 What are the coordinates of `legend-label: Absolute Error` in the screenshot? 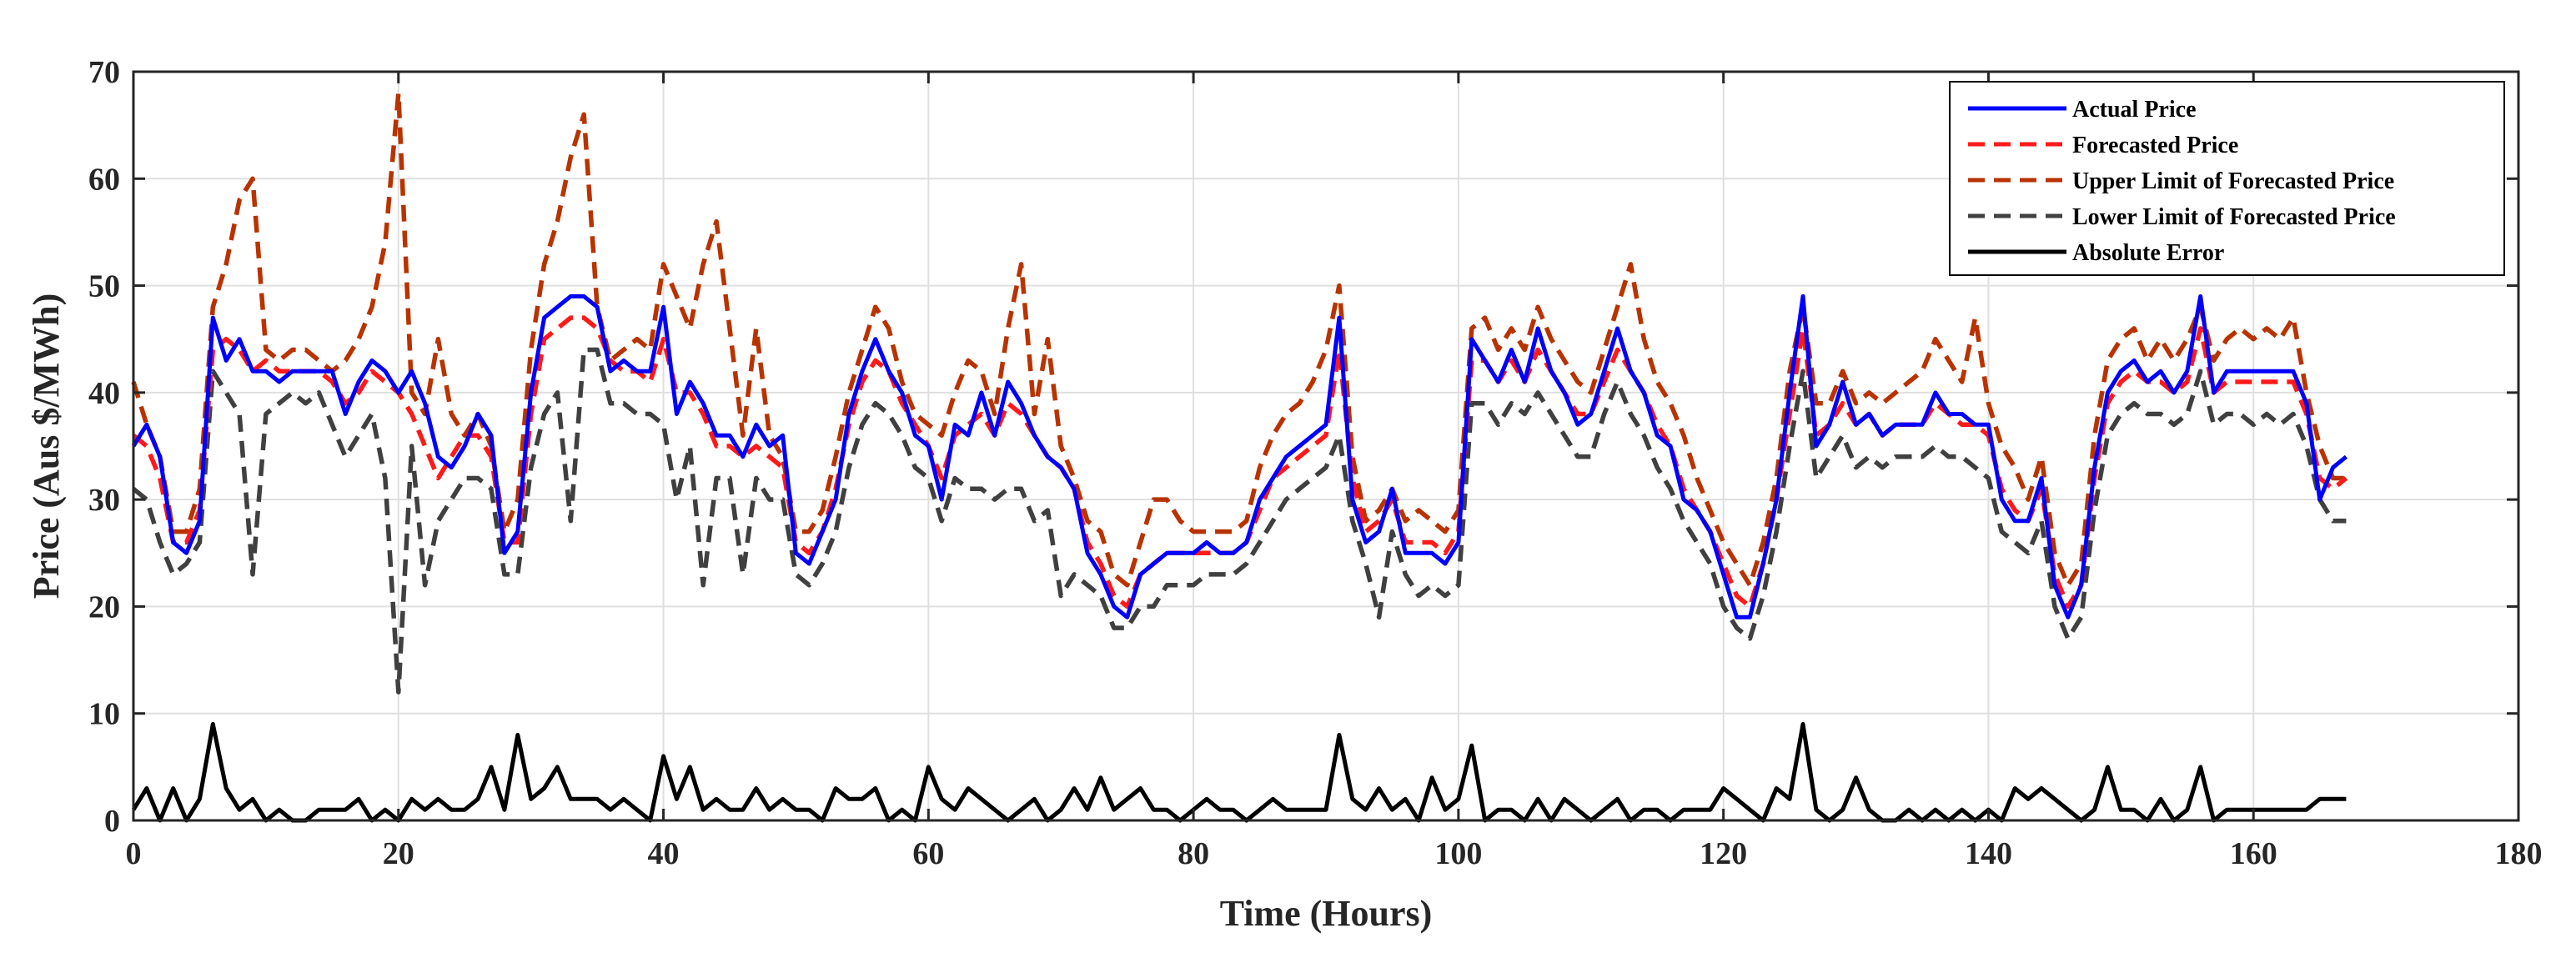 It's located at (2148, 253).